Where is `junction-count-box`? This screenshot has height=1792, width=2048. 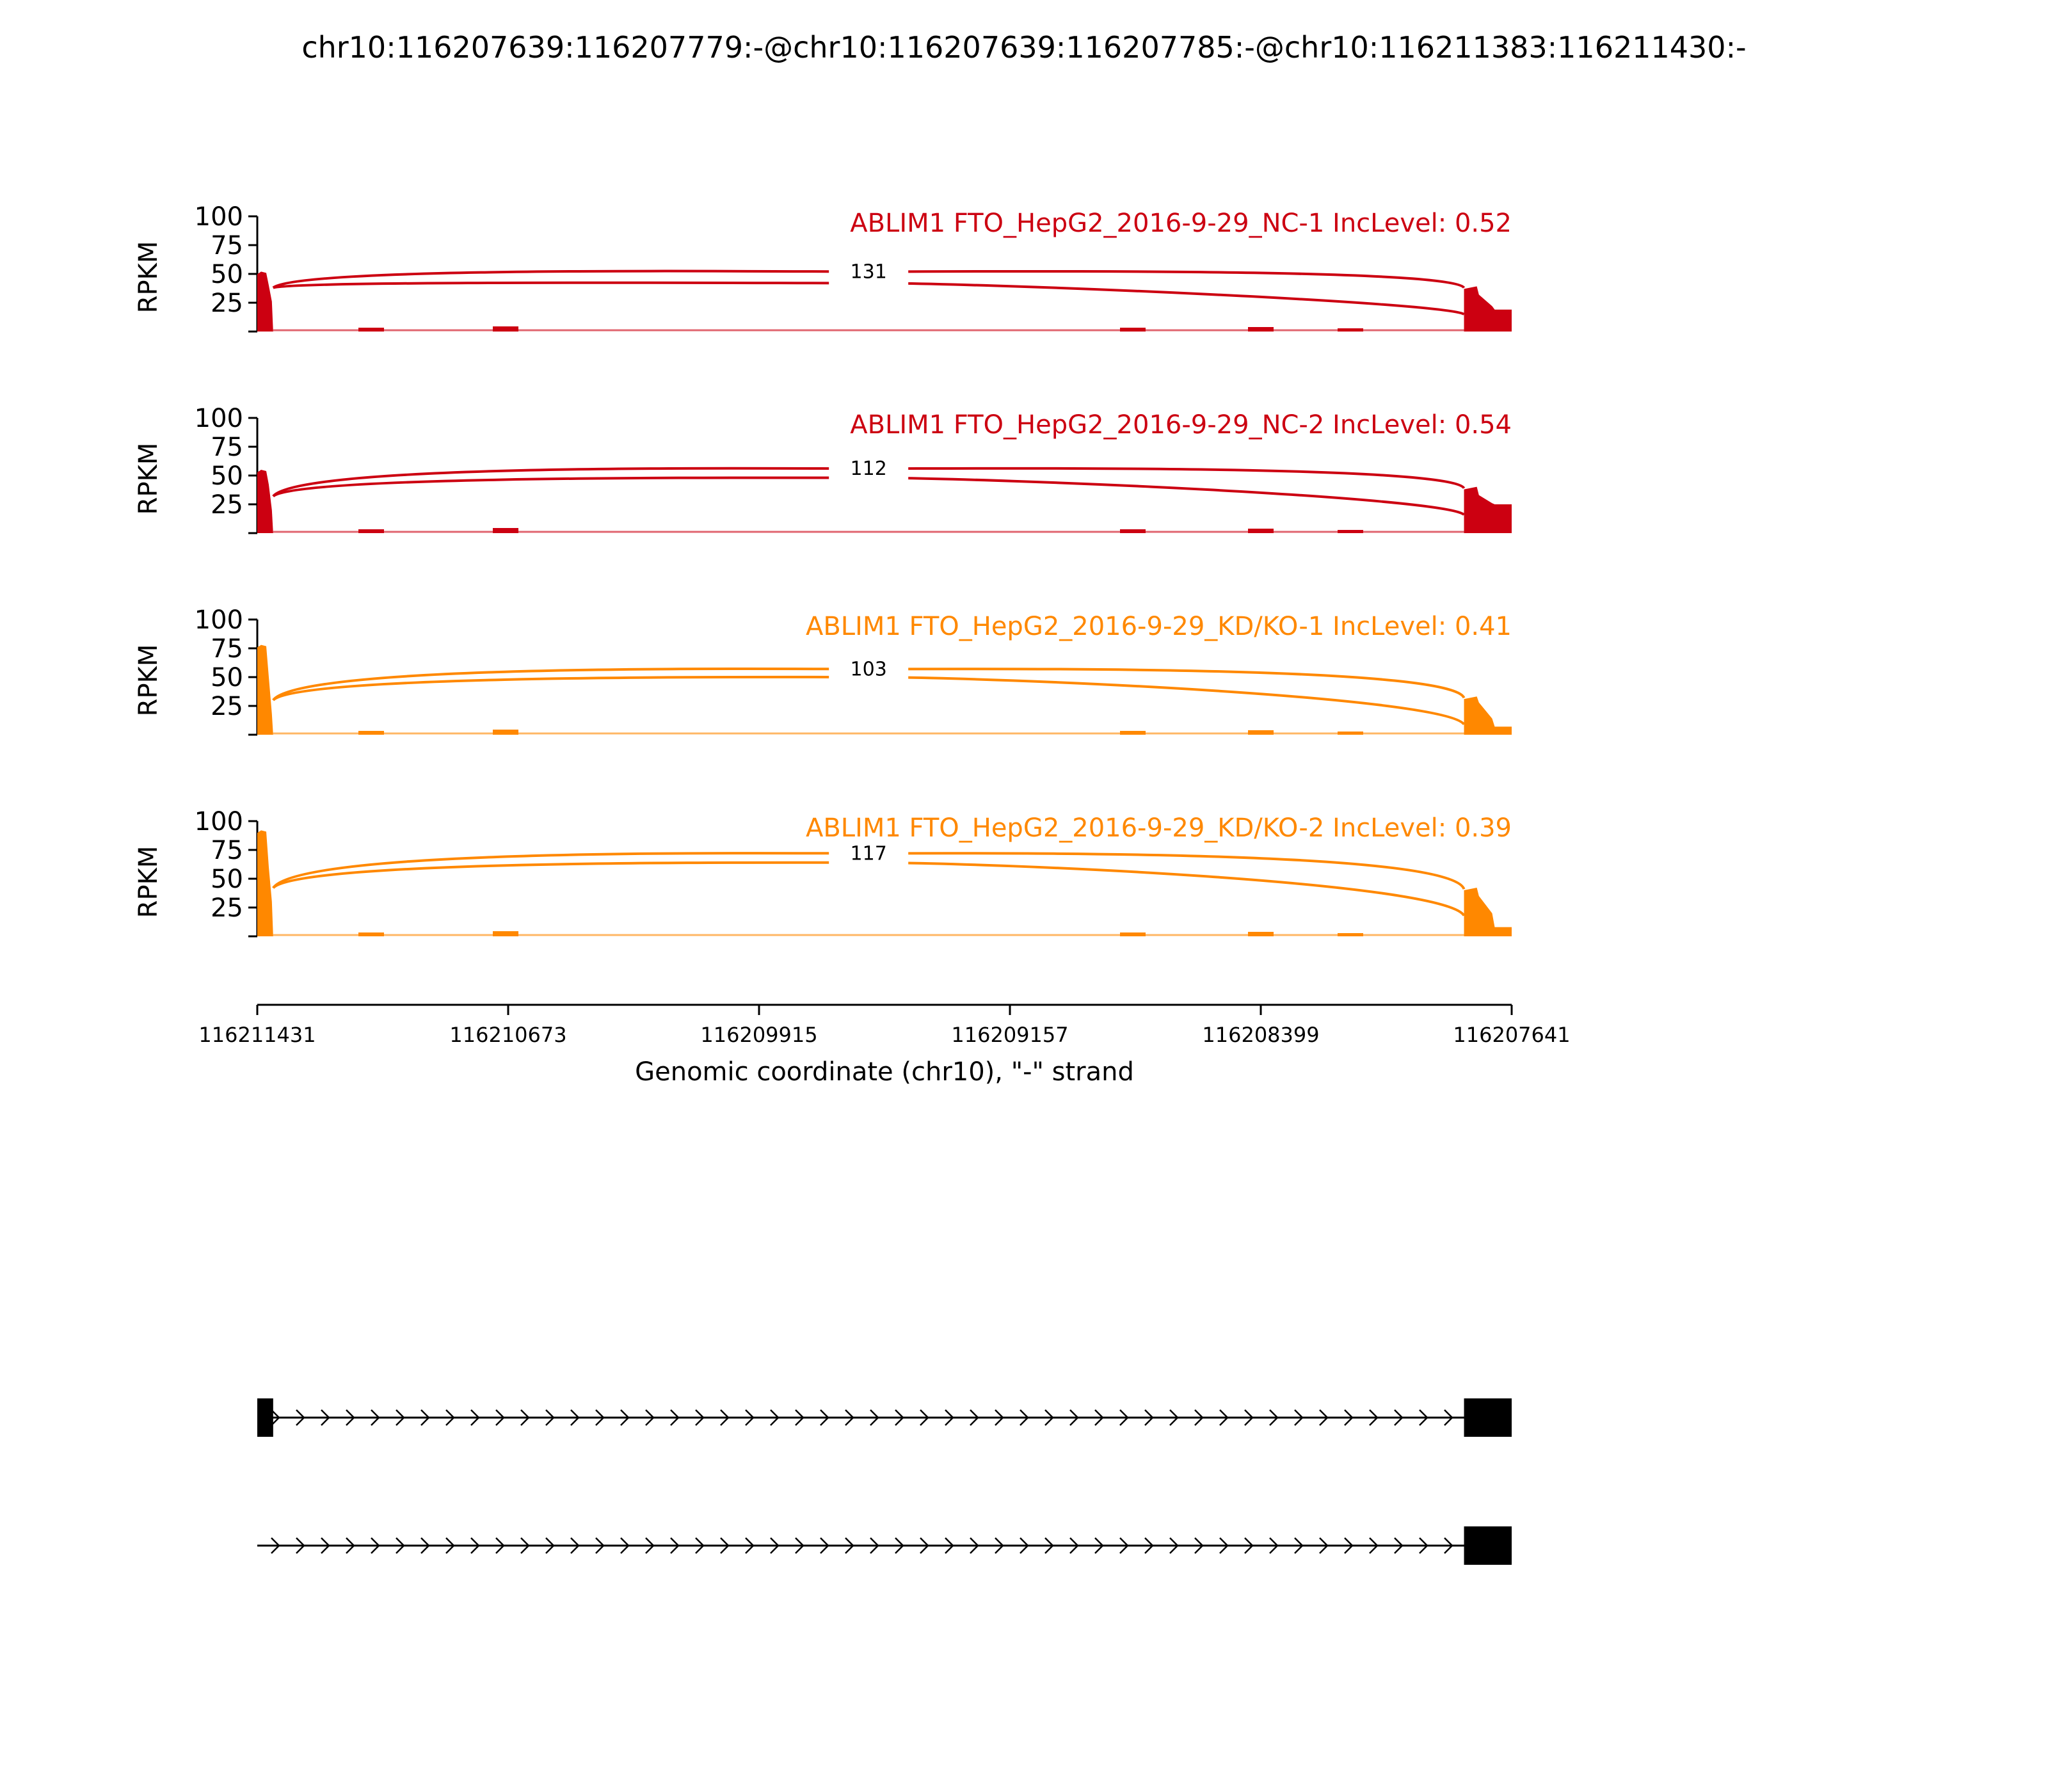 junction-count-box is located at coordinates (869, 271).